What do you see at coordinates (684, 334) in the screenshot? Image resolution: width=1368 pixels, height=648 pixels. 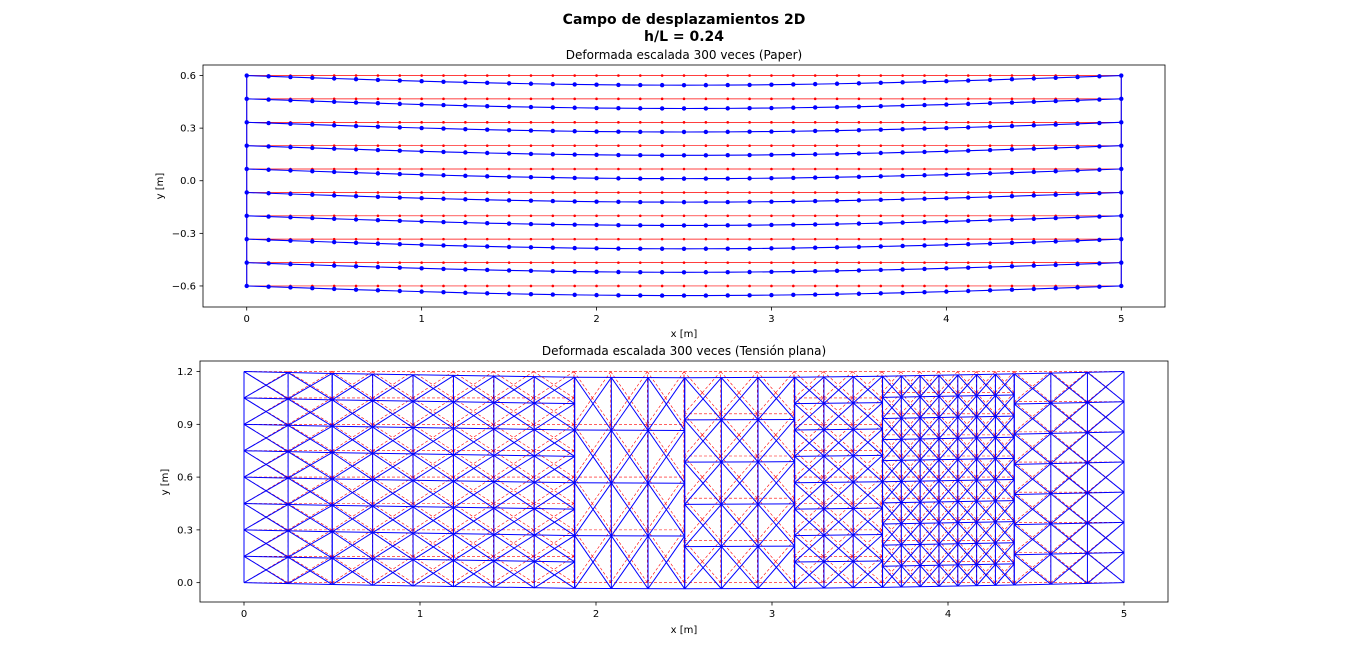 I see `plot-paper-xlabel: x [m]` at bounding box center [684, 334].